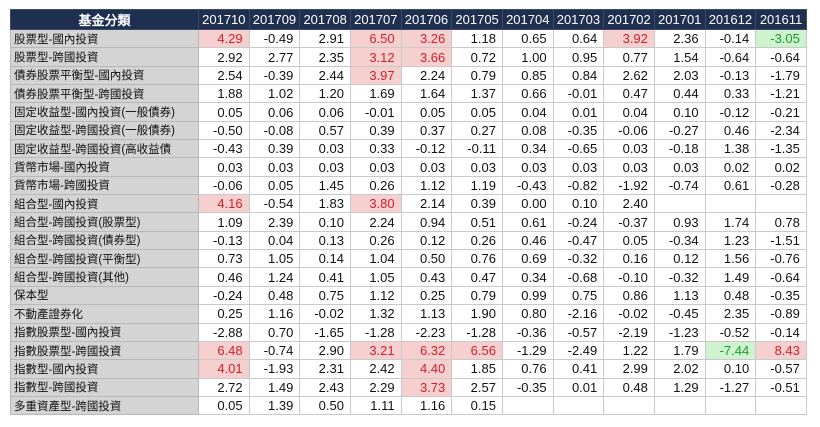 The width and height of the screenshot is (820, 427). What do you see at coordinates (325, 19) in the screenshot?
I see `header-month-201708: 201708` at bounding box center [325, 19].